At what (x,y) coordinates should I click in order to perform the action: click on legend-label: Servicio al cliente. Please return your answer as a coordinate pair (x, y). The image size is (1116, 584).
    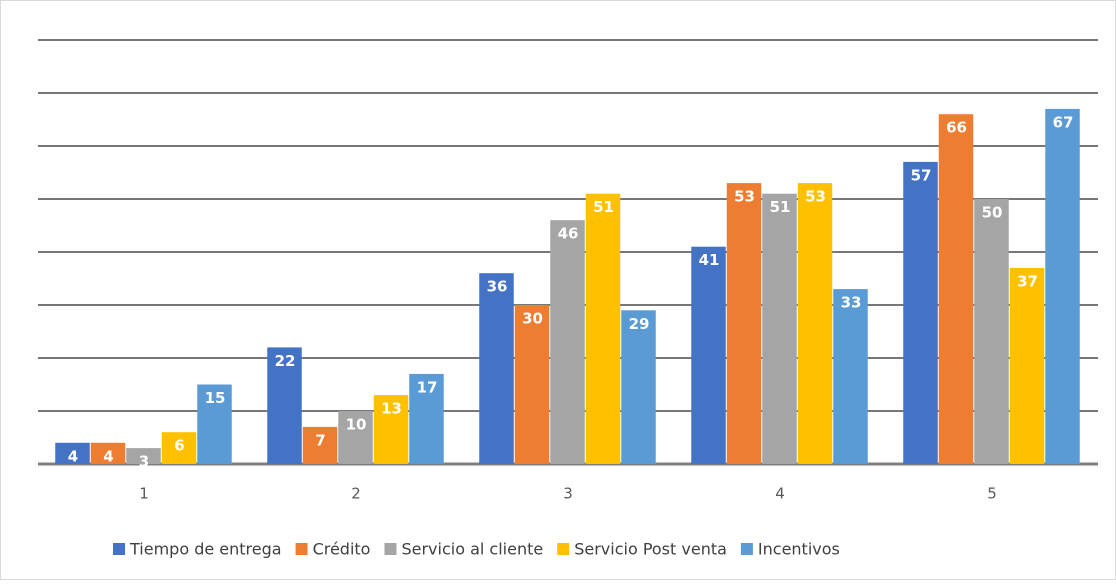
    Looking at the image, I should click on (472, 549).